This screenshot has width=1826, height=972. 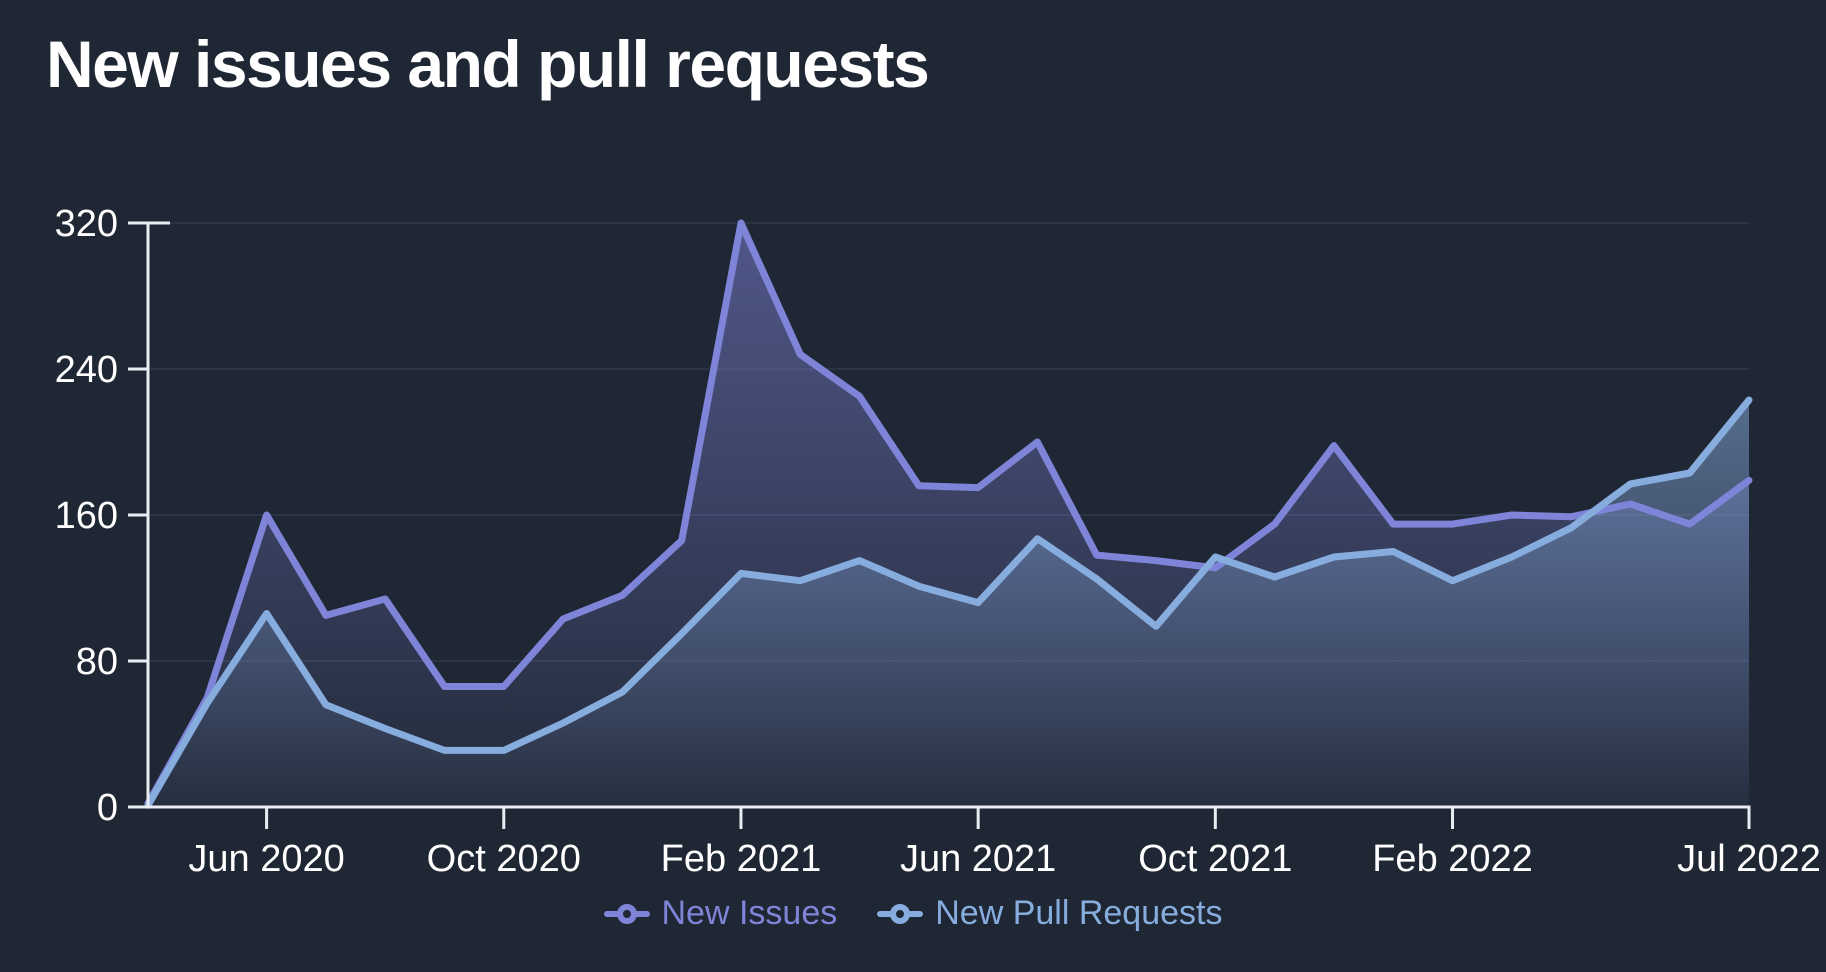 I want to click on legend-item-new-pull-requests: New Pull Requests, so click(x=1049, y=913).